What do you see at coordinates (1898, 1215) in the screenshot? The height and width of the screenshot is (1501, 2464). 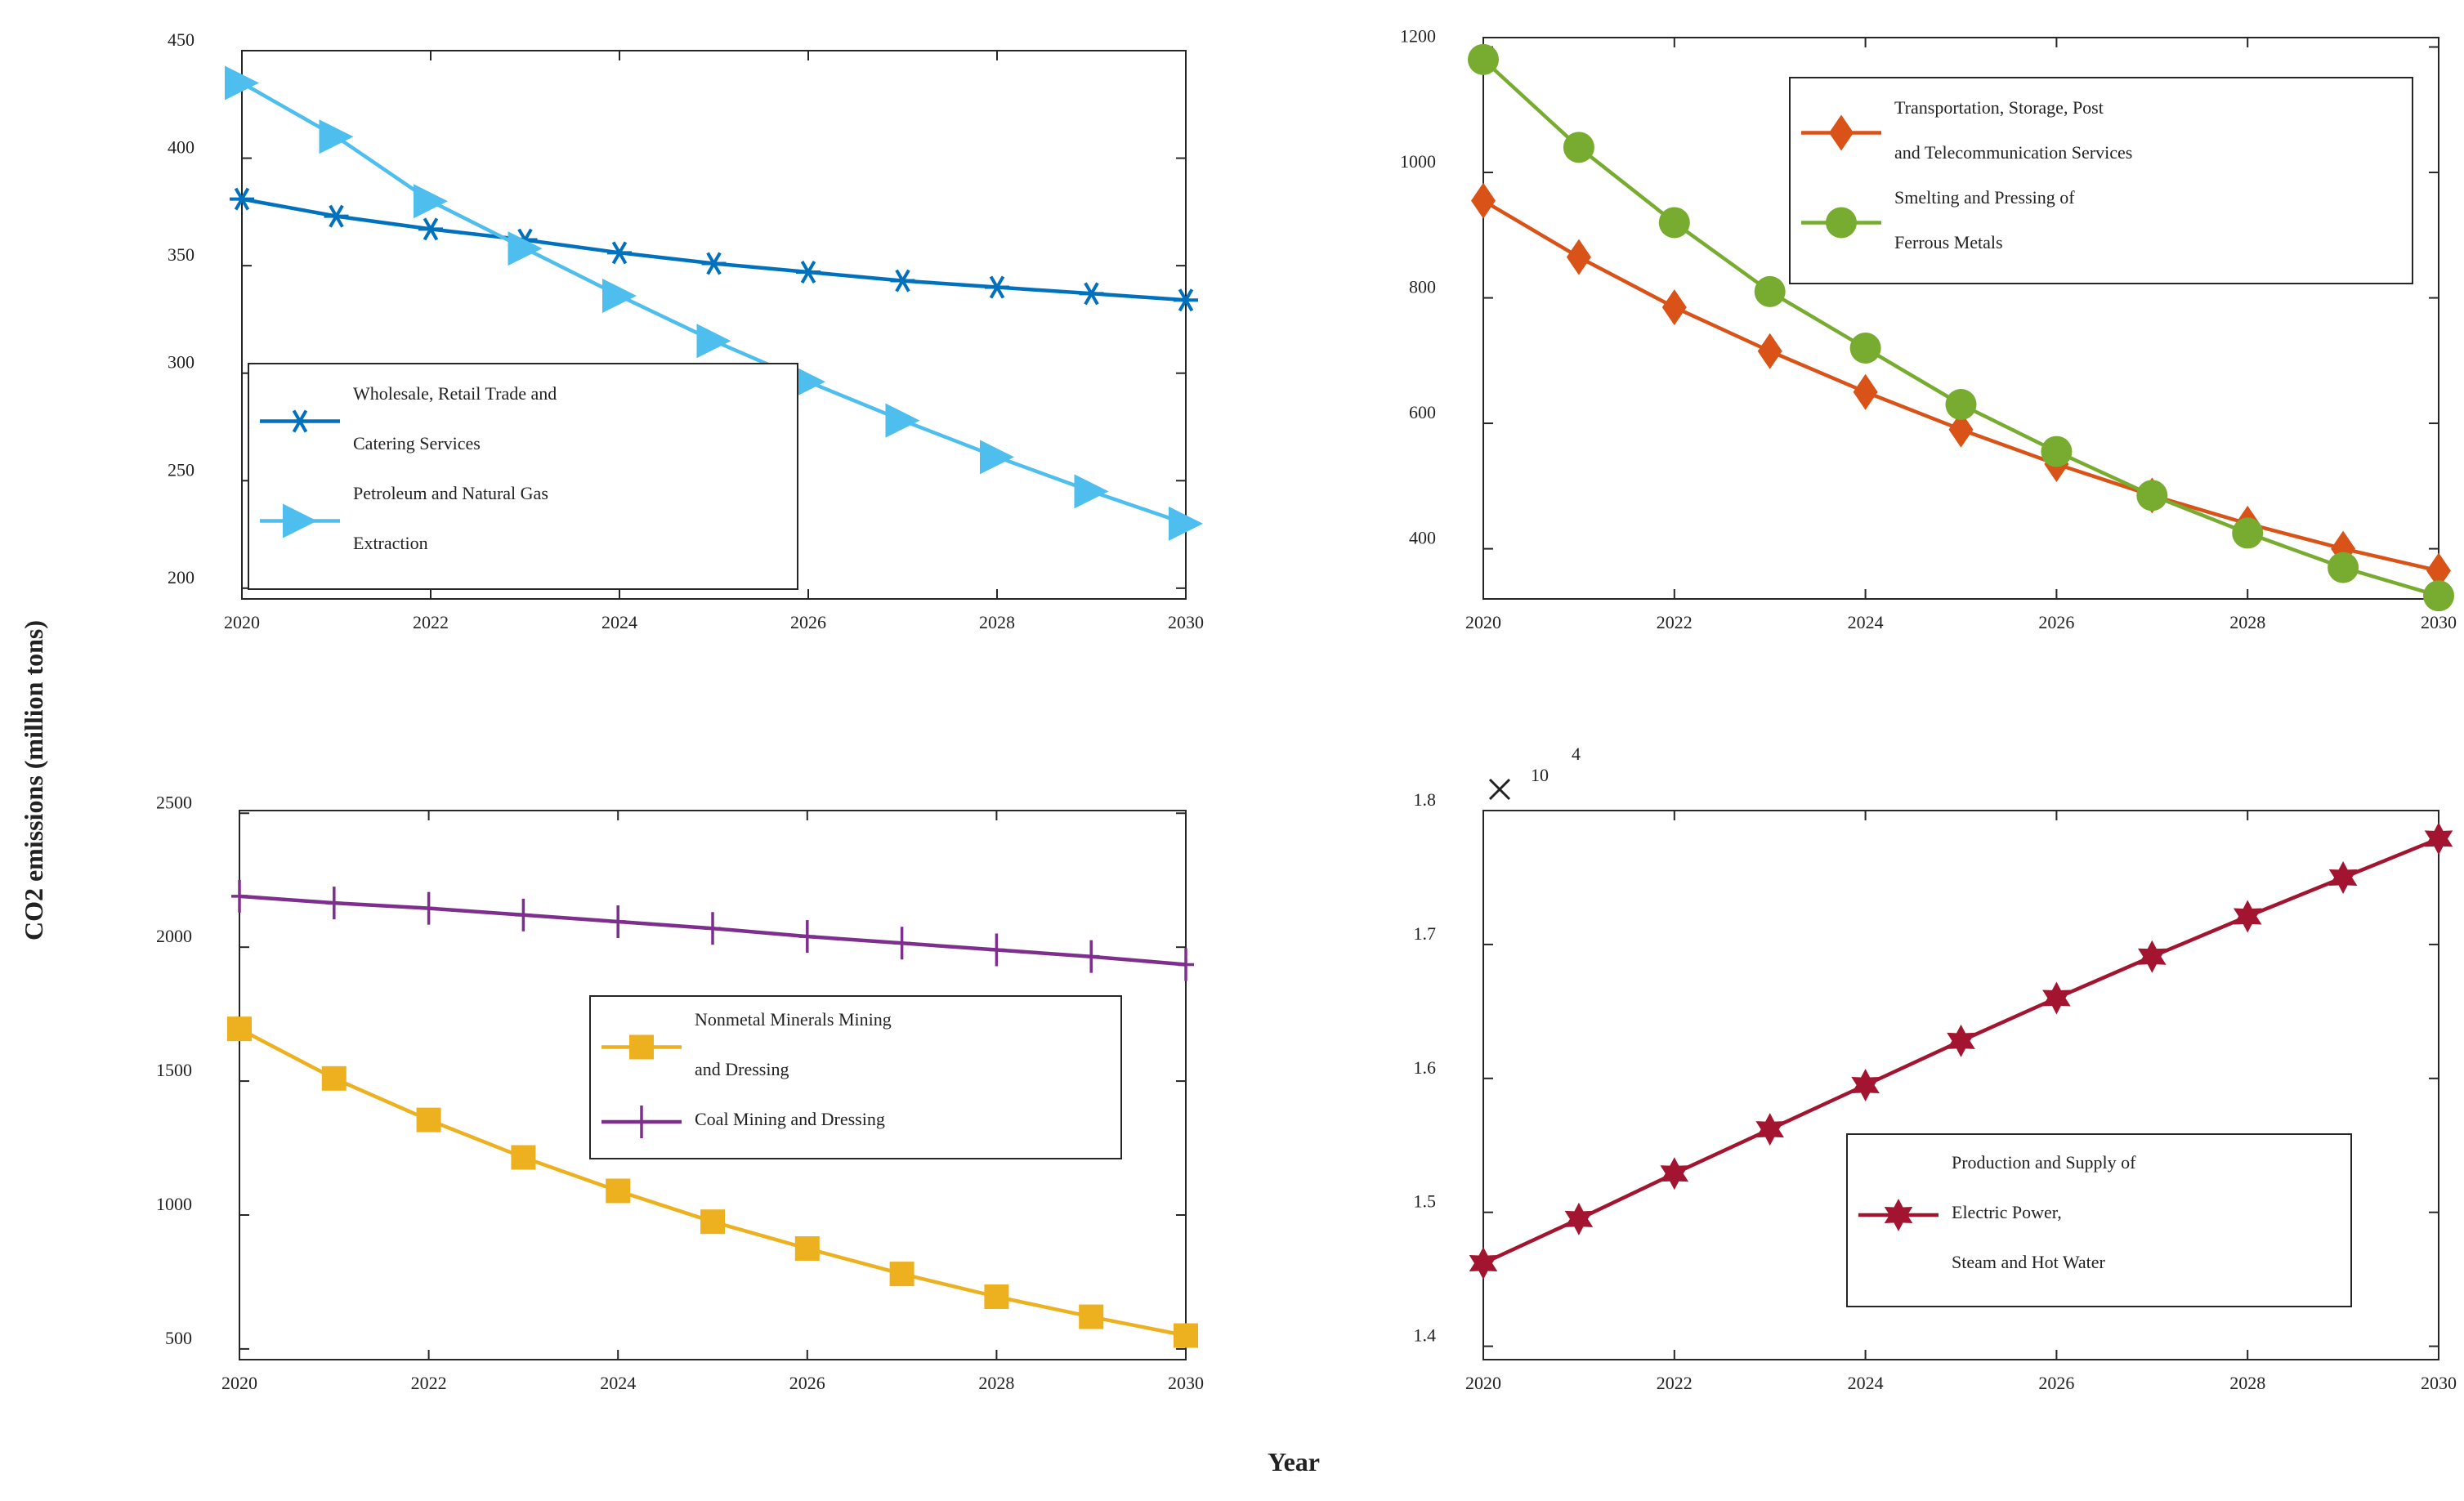 I see `legend-marker-production-and-supply-of-electric-power-steam-and-hot-water` at bounding box center [1898, 1215].